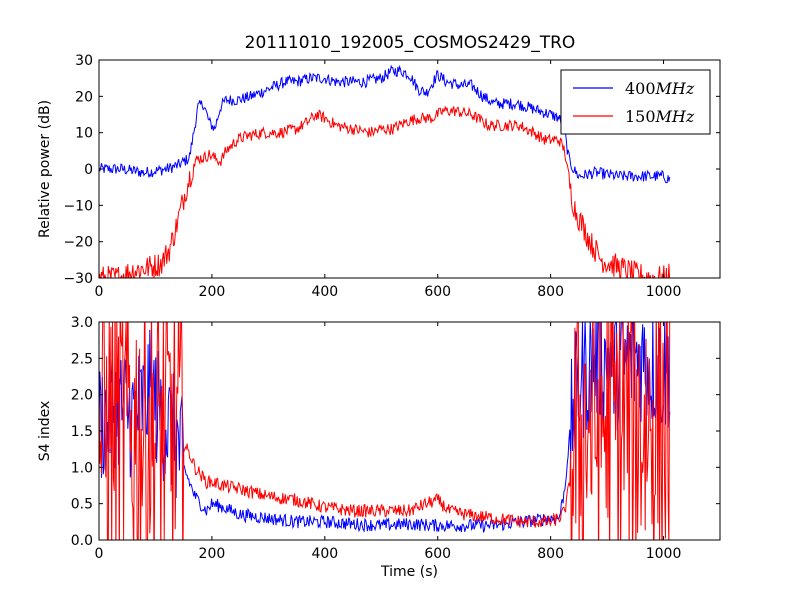  What do you see at coordinates (78, 279) in the screenshot?
I see `y-tick-label: −30` at bounding box center [78, 279].